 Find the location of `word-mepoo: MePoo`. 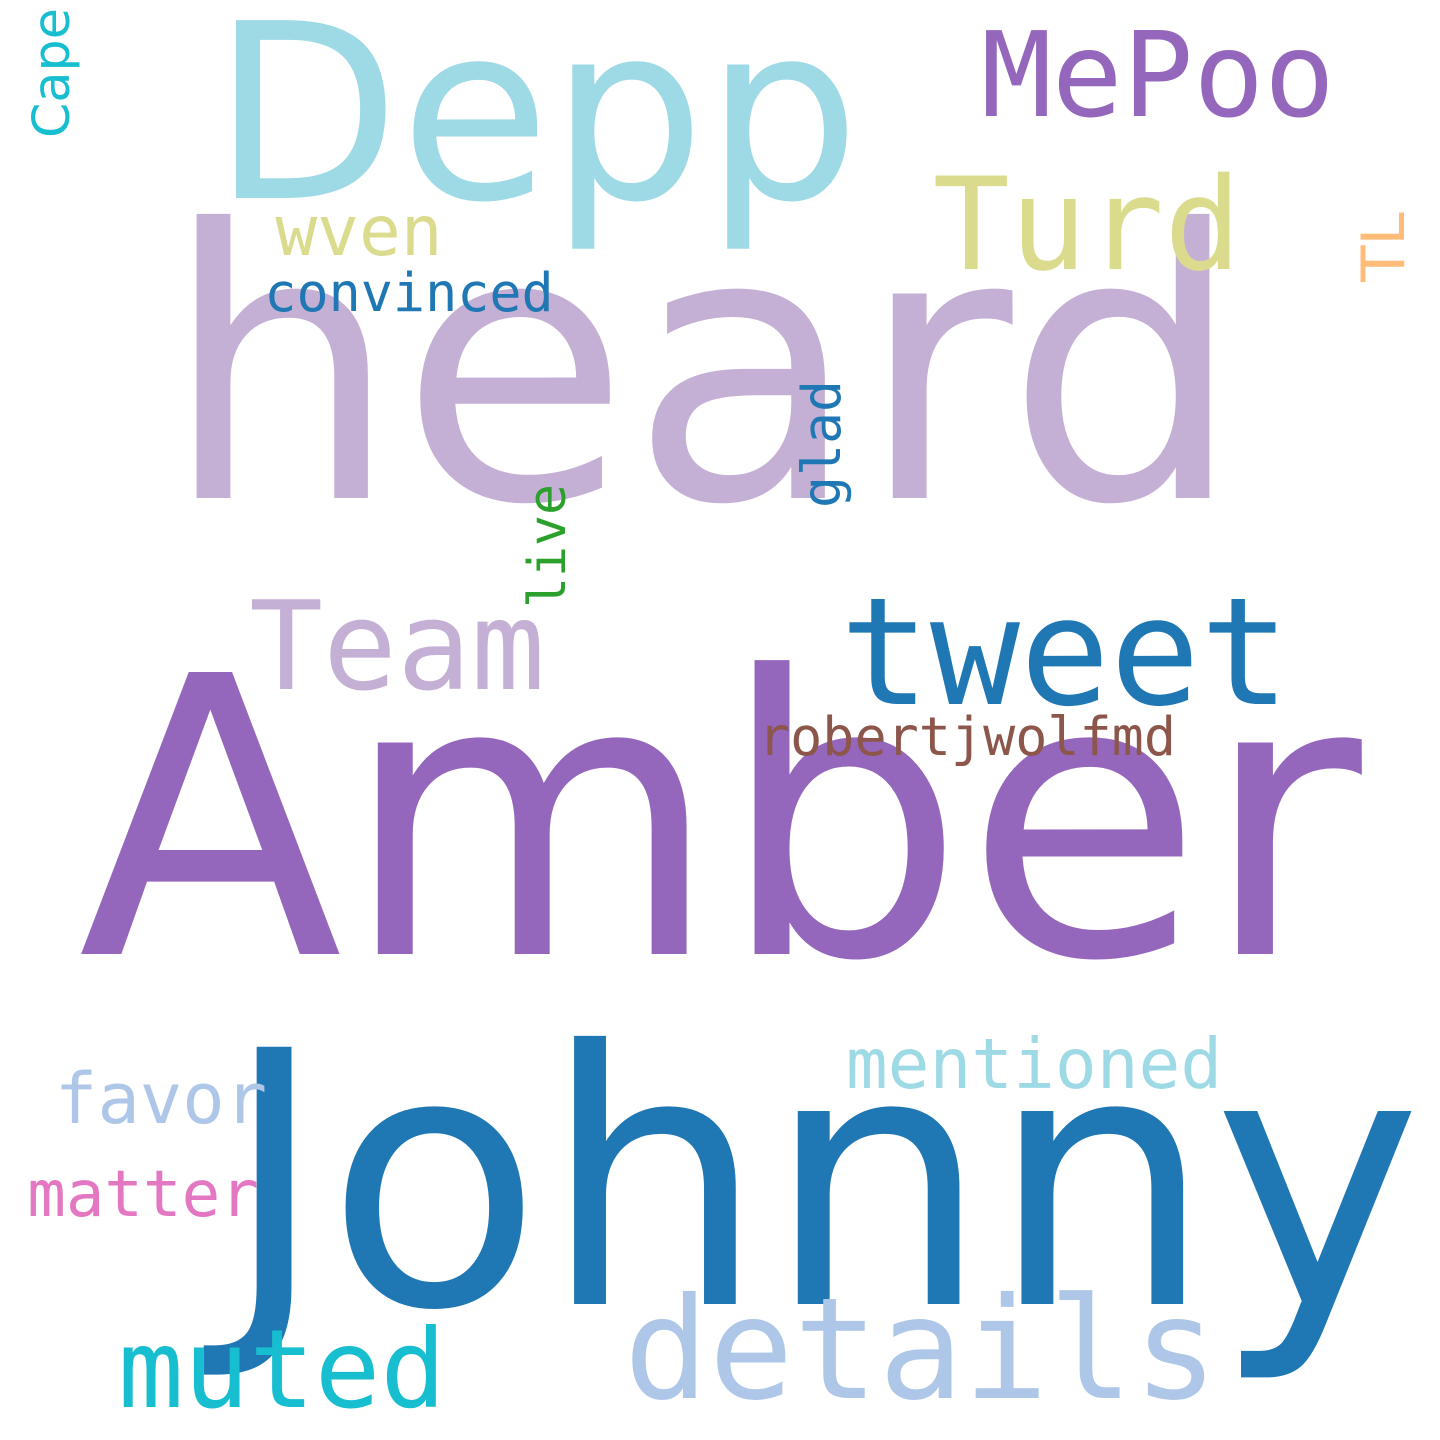

word-mepoo: MePoo is located at coordinates (1158, 75).